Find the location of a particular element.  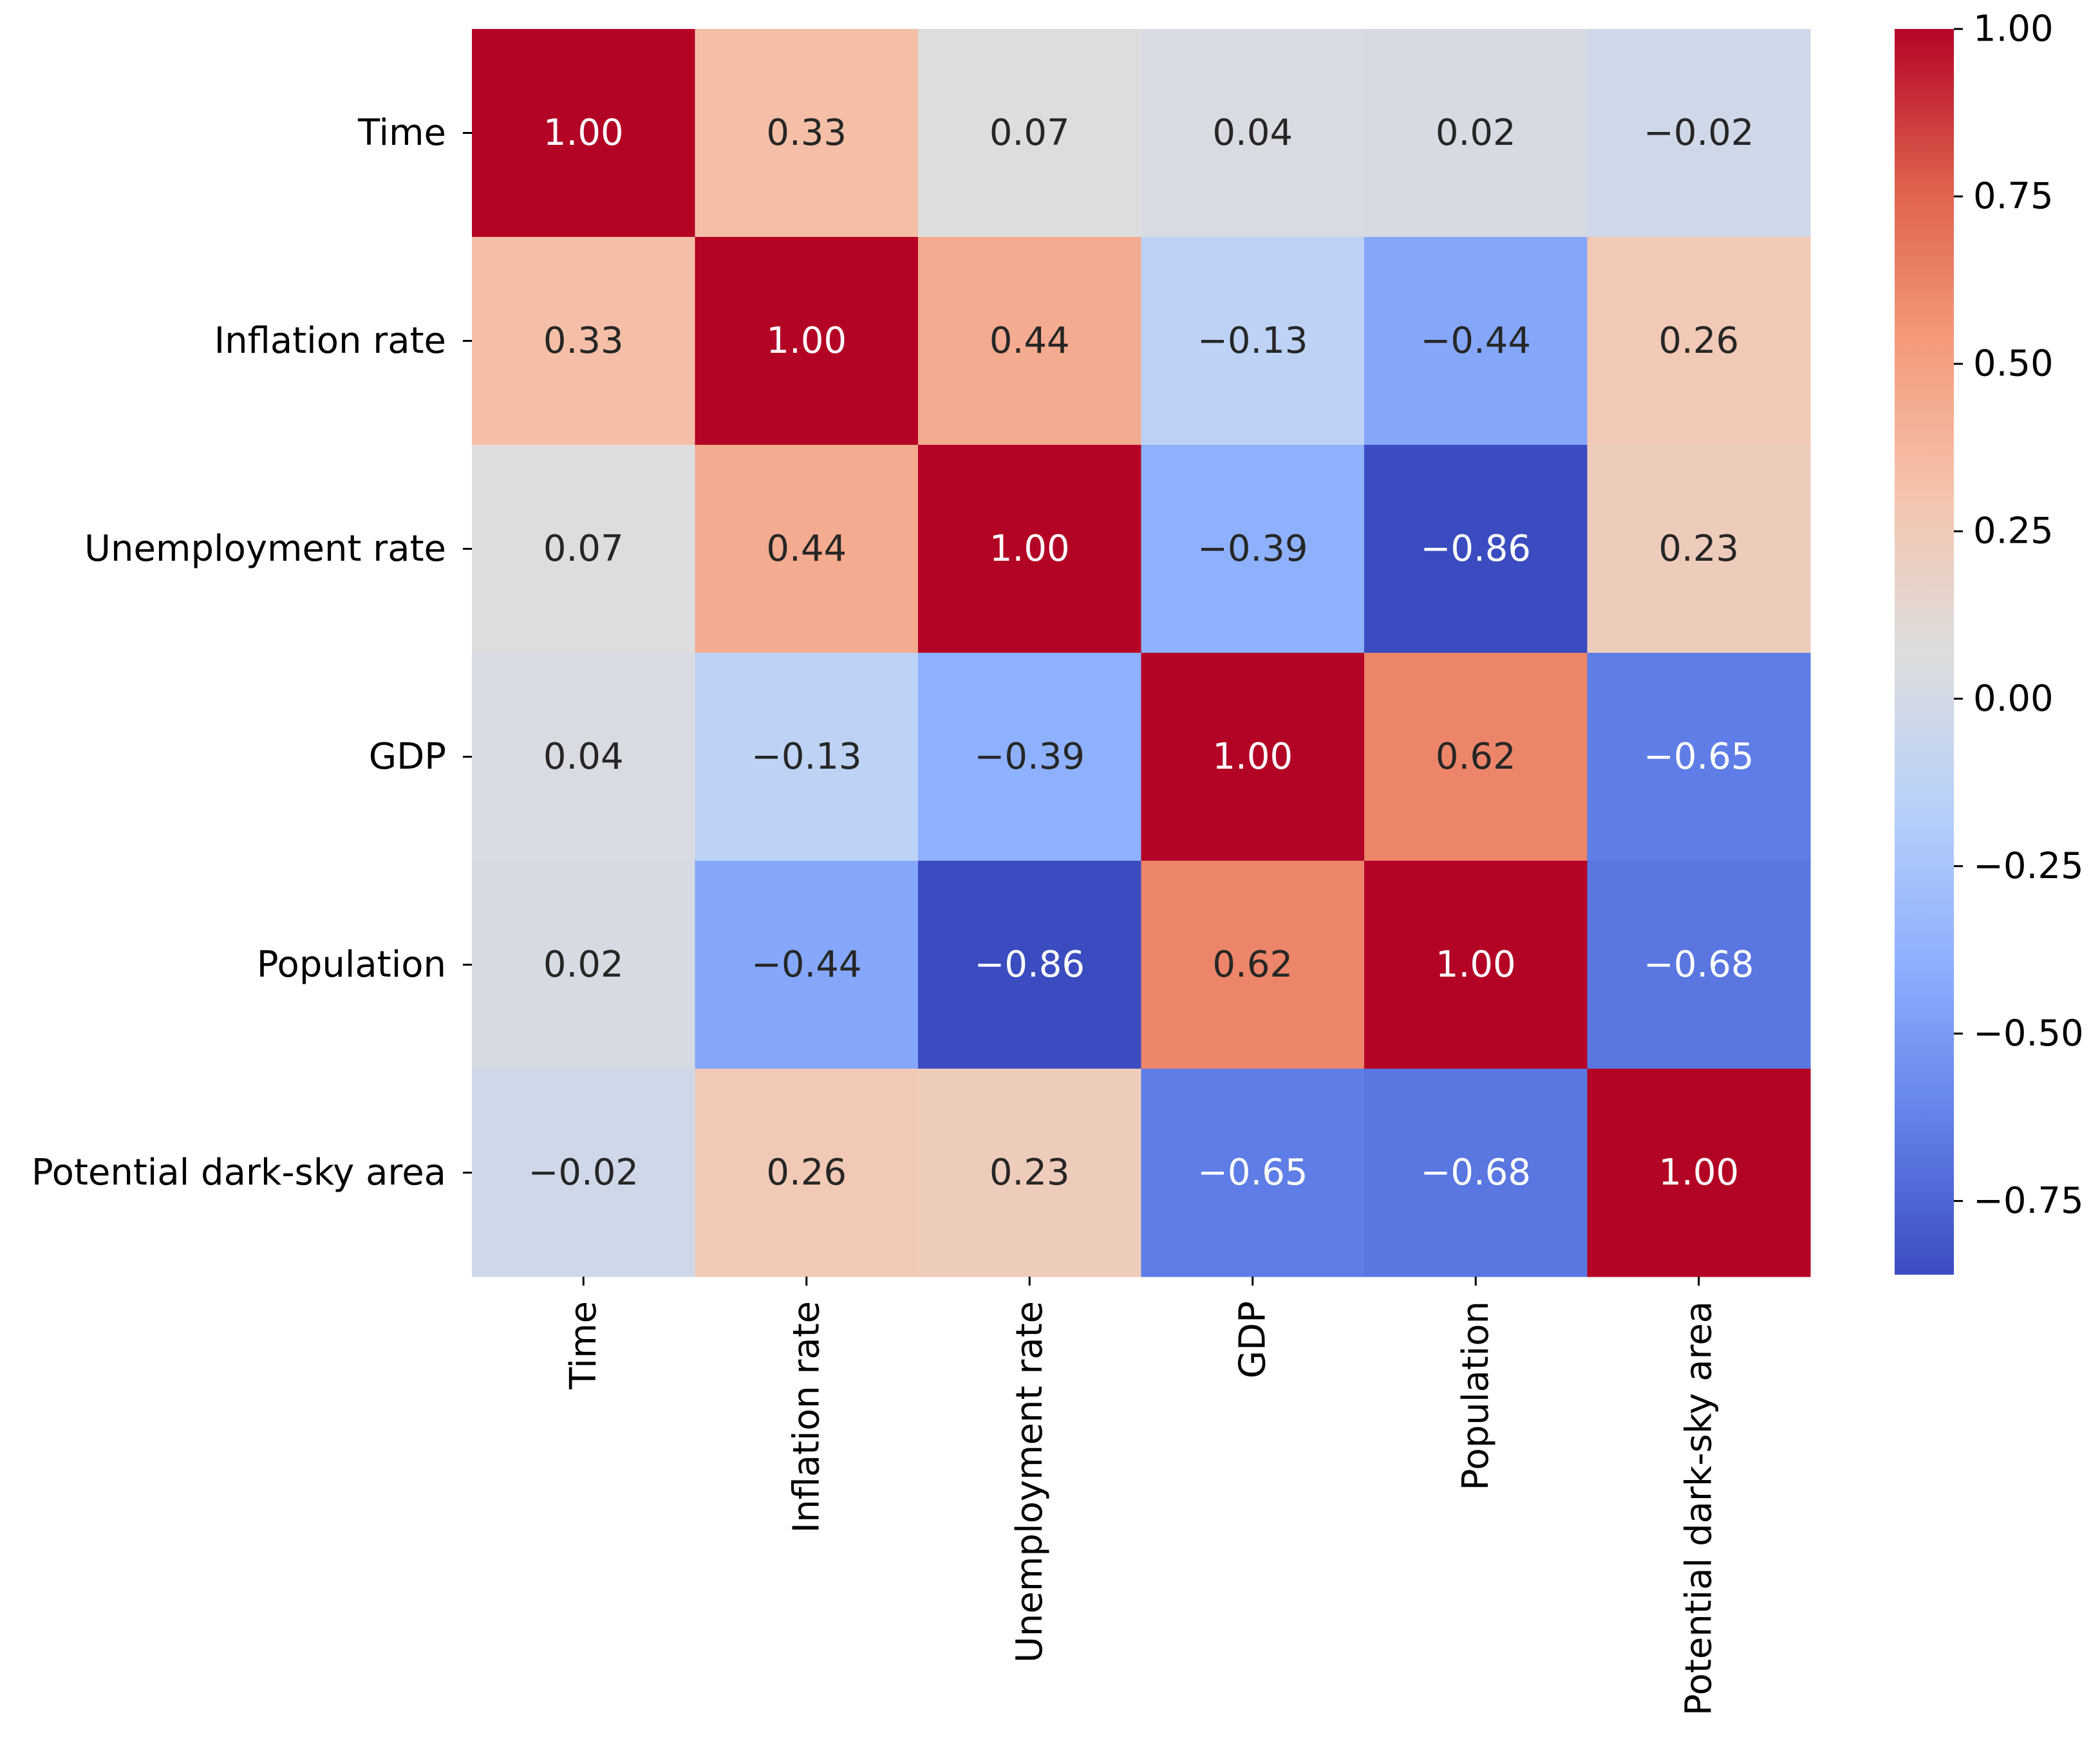

cell-value-3-1: −0.13 is located at coordinates (806, 757).